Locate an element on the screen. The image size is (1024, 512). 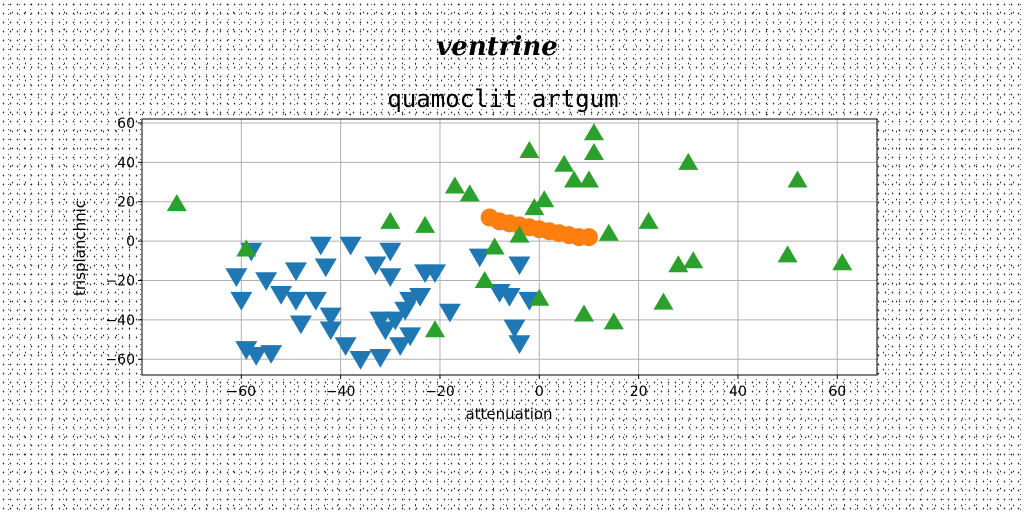
y-tick-label: 0 is located at coordinates (130, 242).